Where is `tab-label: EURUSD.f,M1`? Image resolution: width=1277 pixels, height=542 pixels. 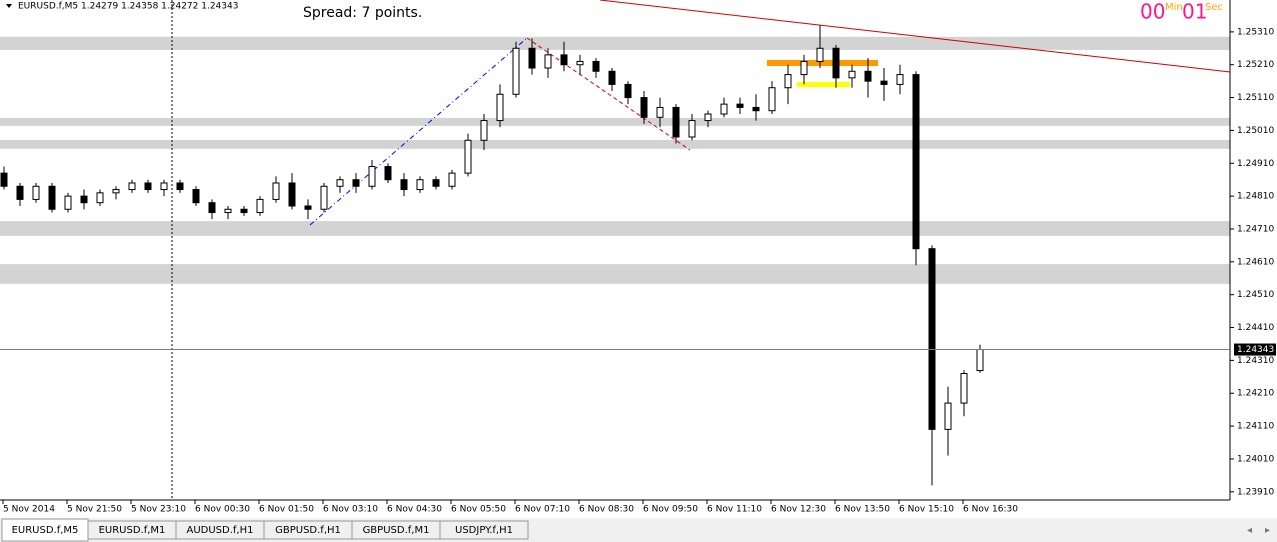 tab-label: EURUSD.f,M1 is located at coordinates (132, 530).